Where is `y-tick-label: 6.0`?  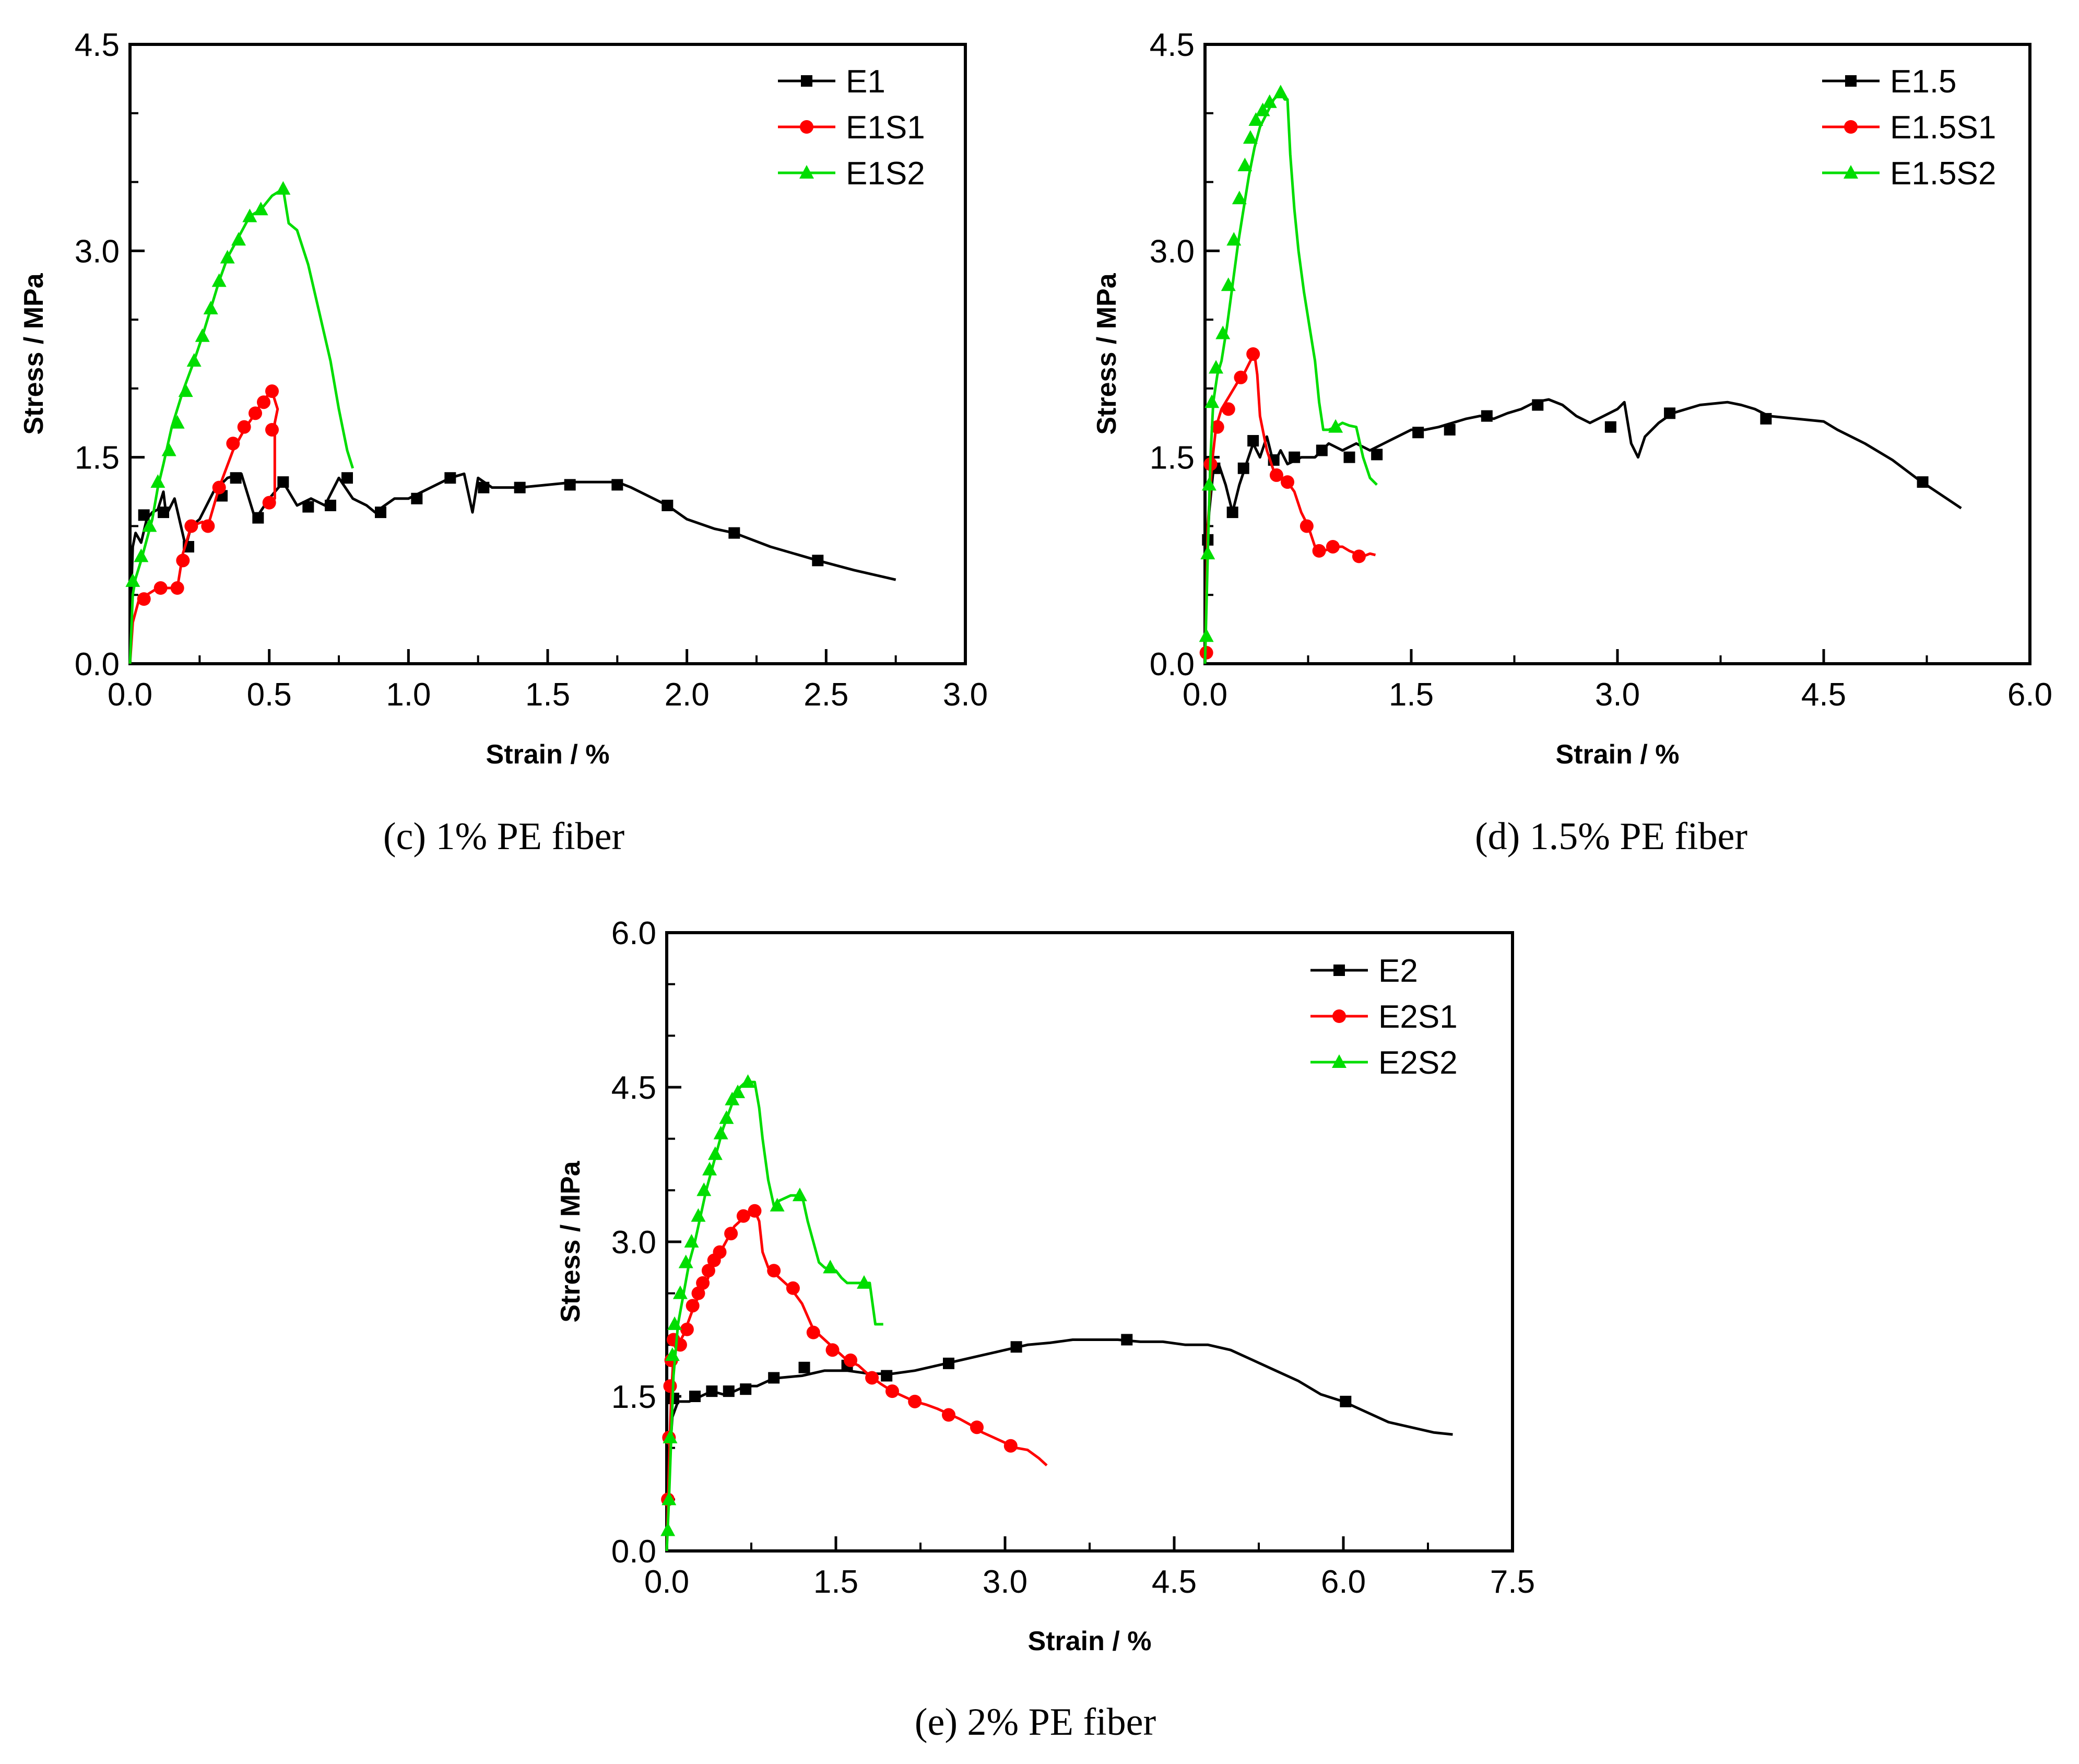 y-tick-label: 6.0 is located at coordinates (634, 933).